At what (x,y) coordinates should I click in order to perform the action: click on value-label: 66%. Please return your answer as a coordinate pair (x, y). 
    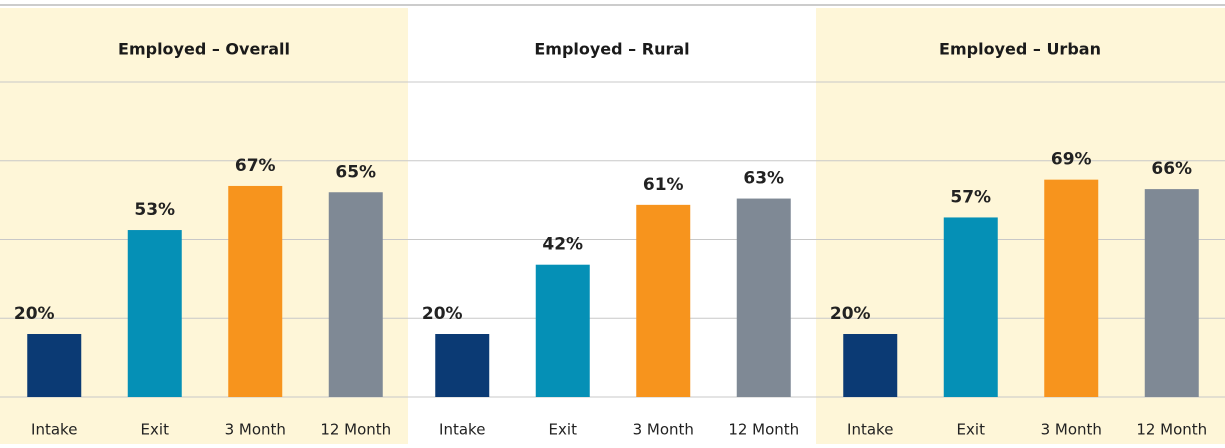
    Looking at the image, I should click on (1171, 169).